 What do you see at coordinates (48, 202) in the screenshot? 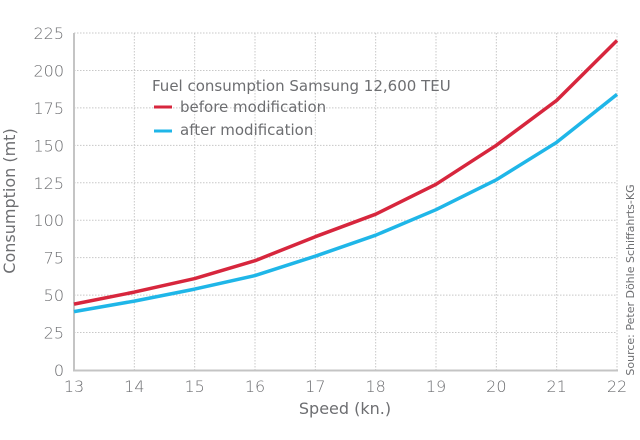
I see `y-tick-labels: 0 25 50 75 100 125 150 175 200 225` at bounding box center [48, 202].